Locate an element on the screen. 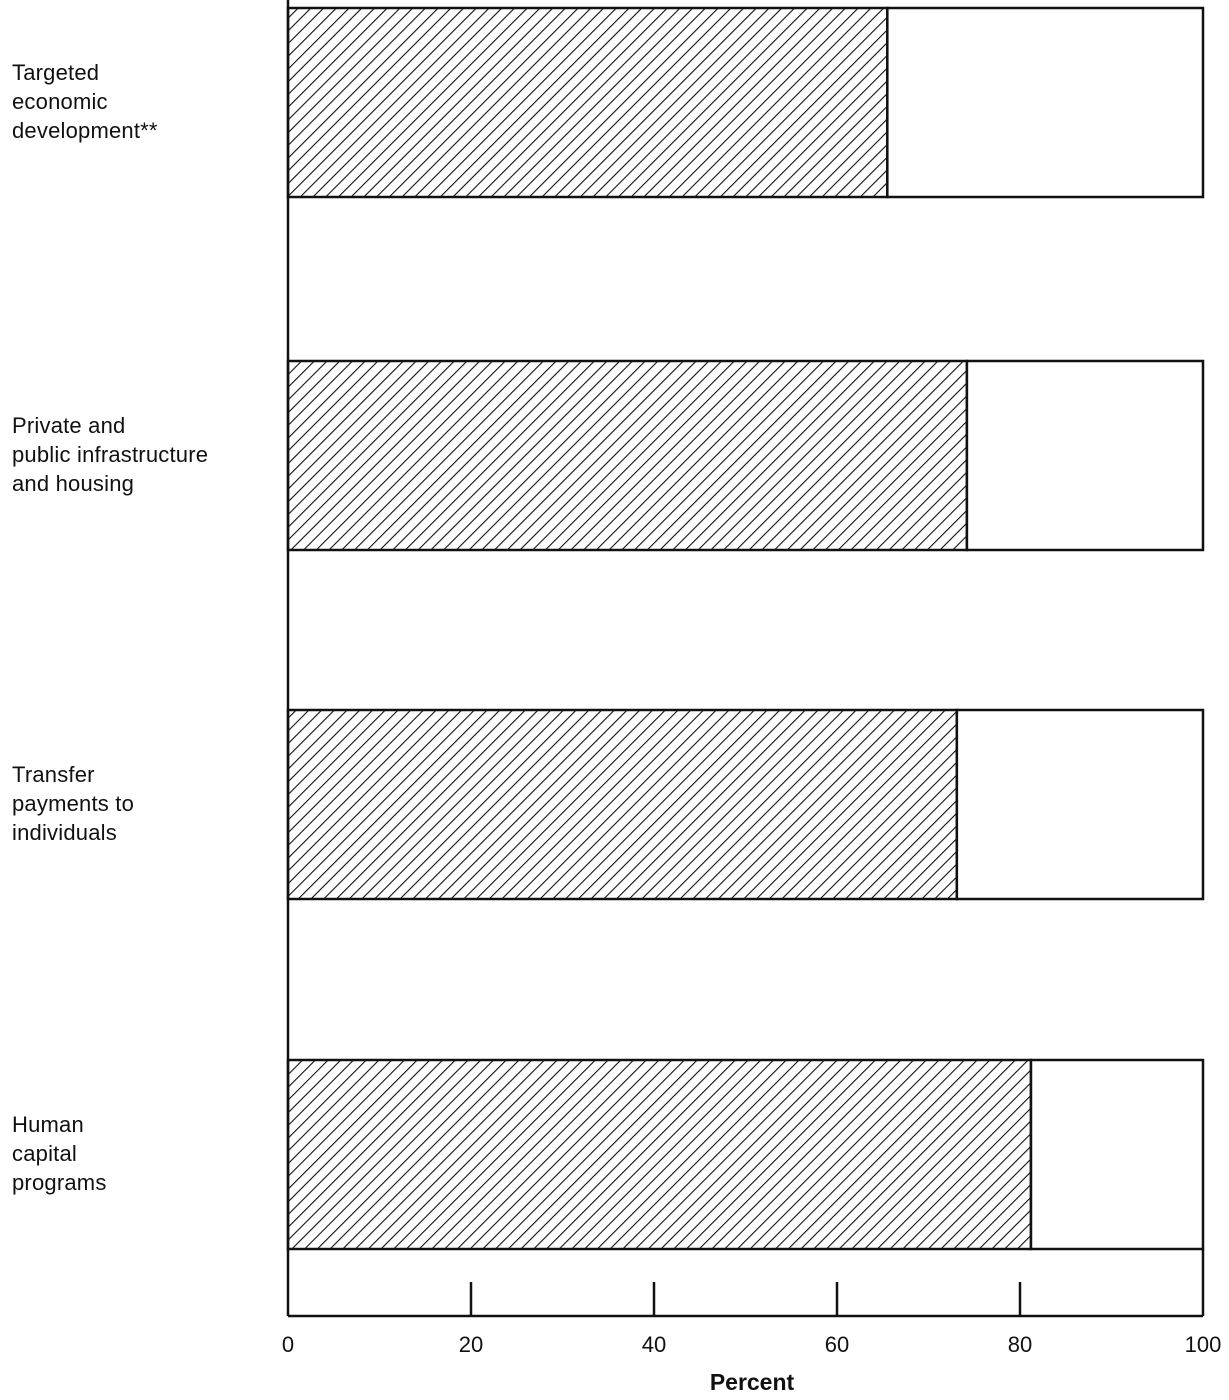 The height and width of the screenshot is (1400, 1229). x-tick-label-3: 60 is located at coordinates (837, 1344).